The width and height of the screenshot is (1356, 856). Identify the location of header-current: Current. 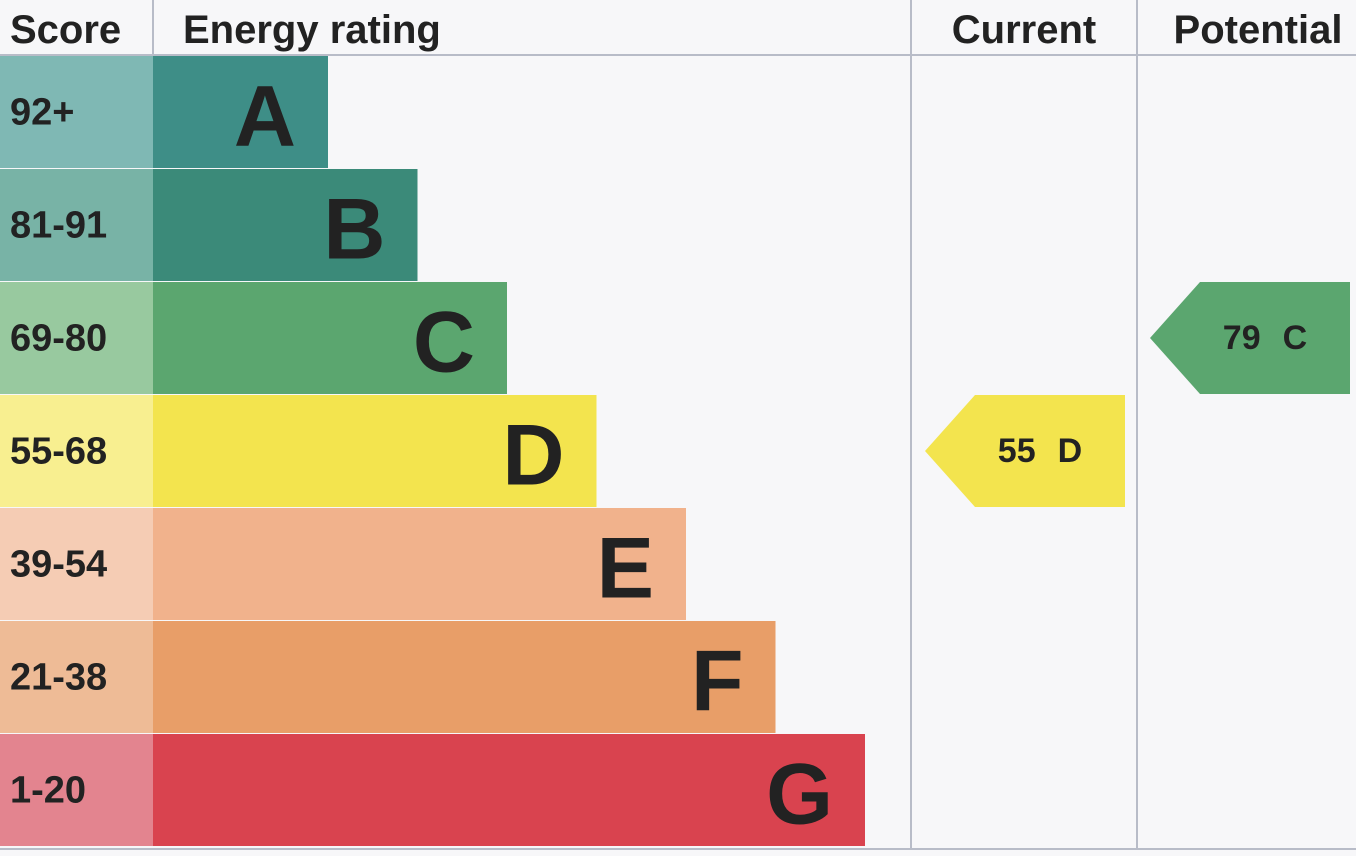
(1024, 30).